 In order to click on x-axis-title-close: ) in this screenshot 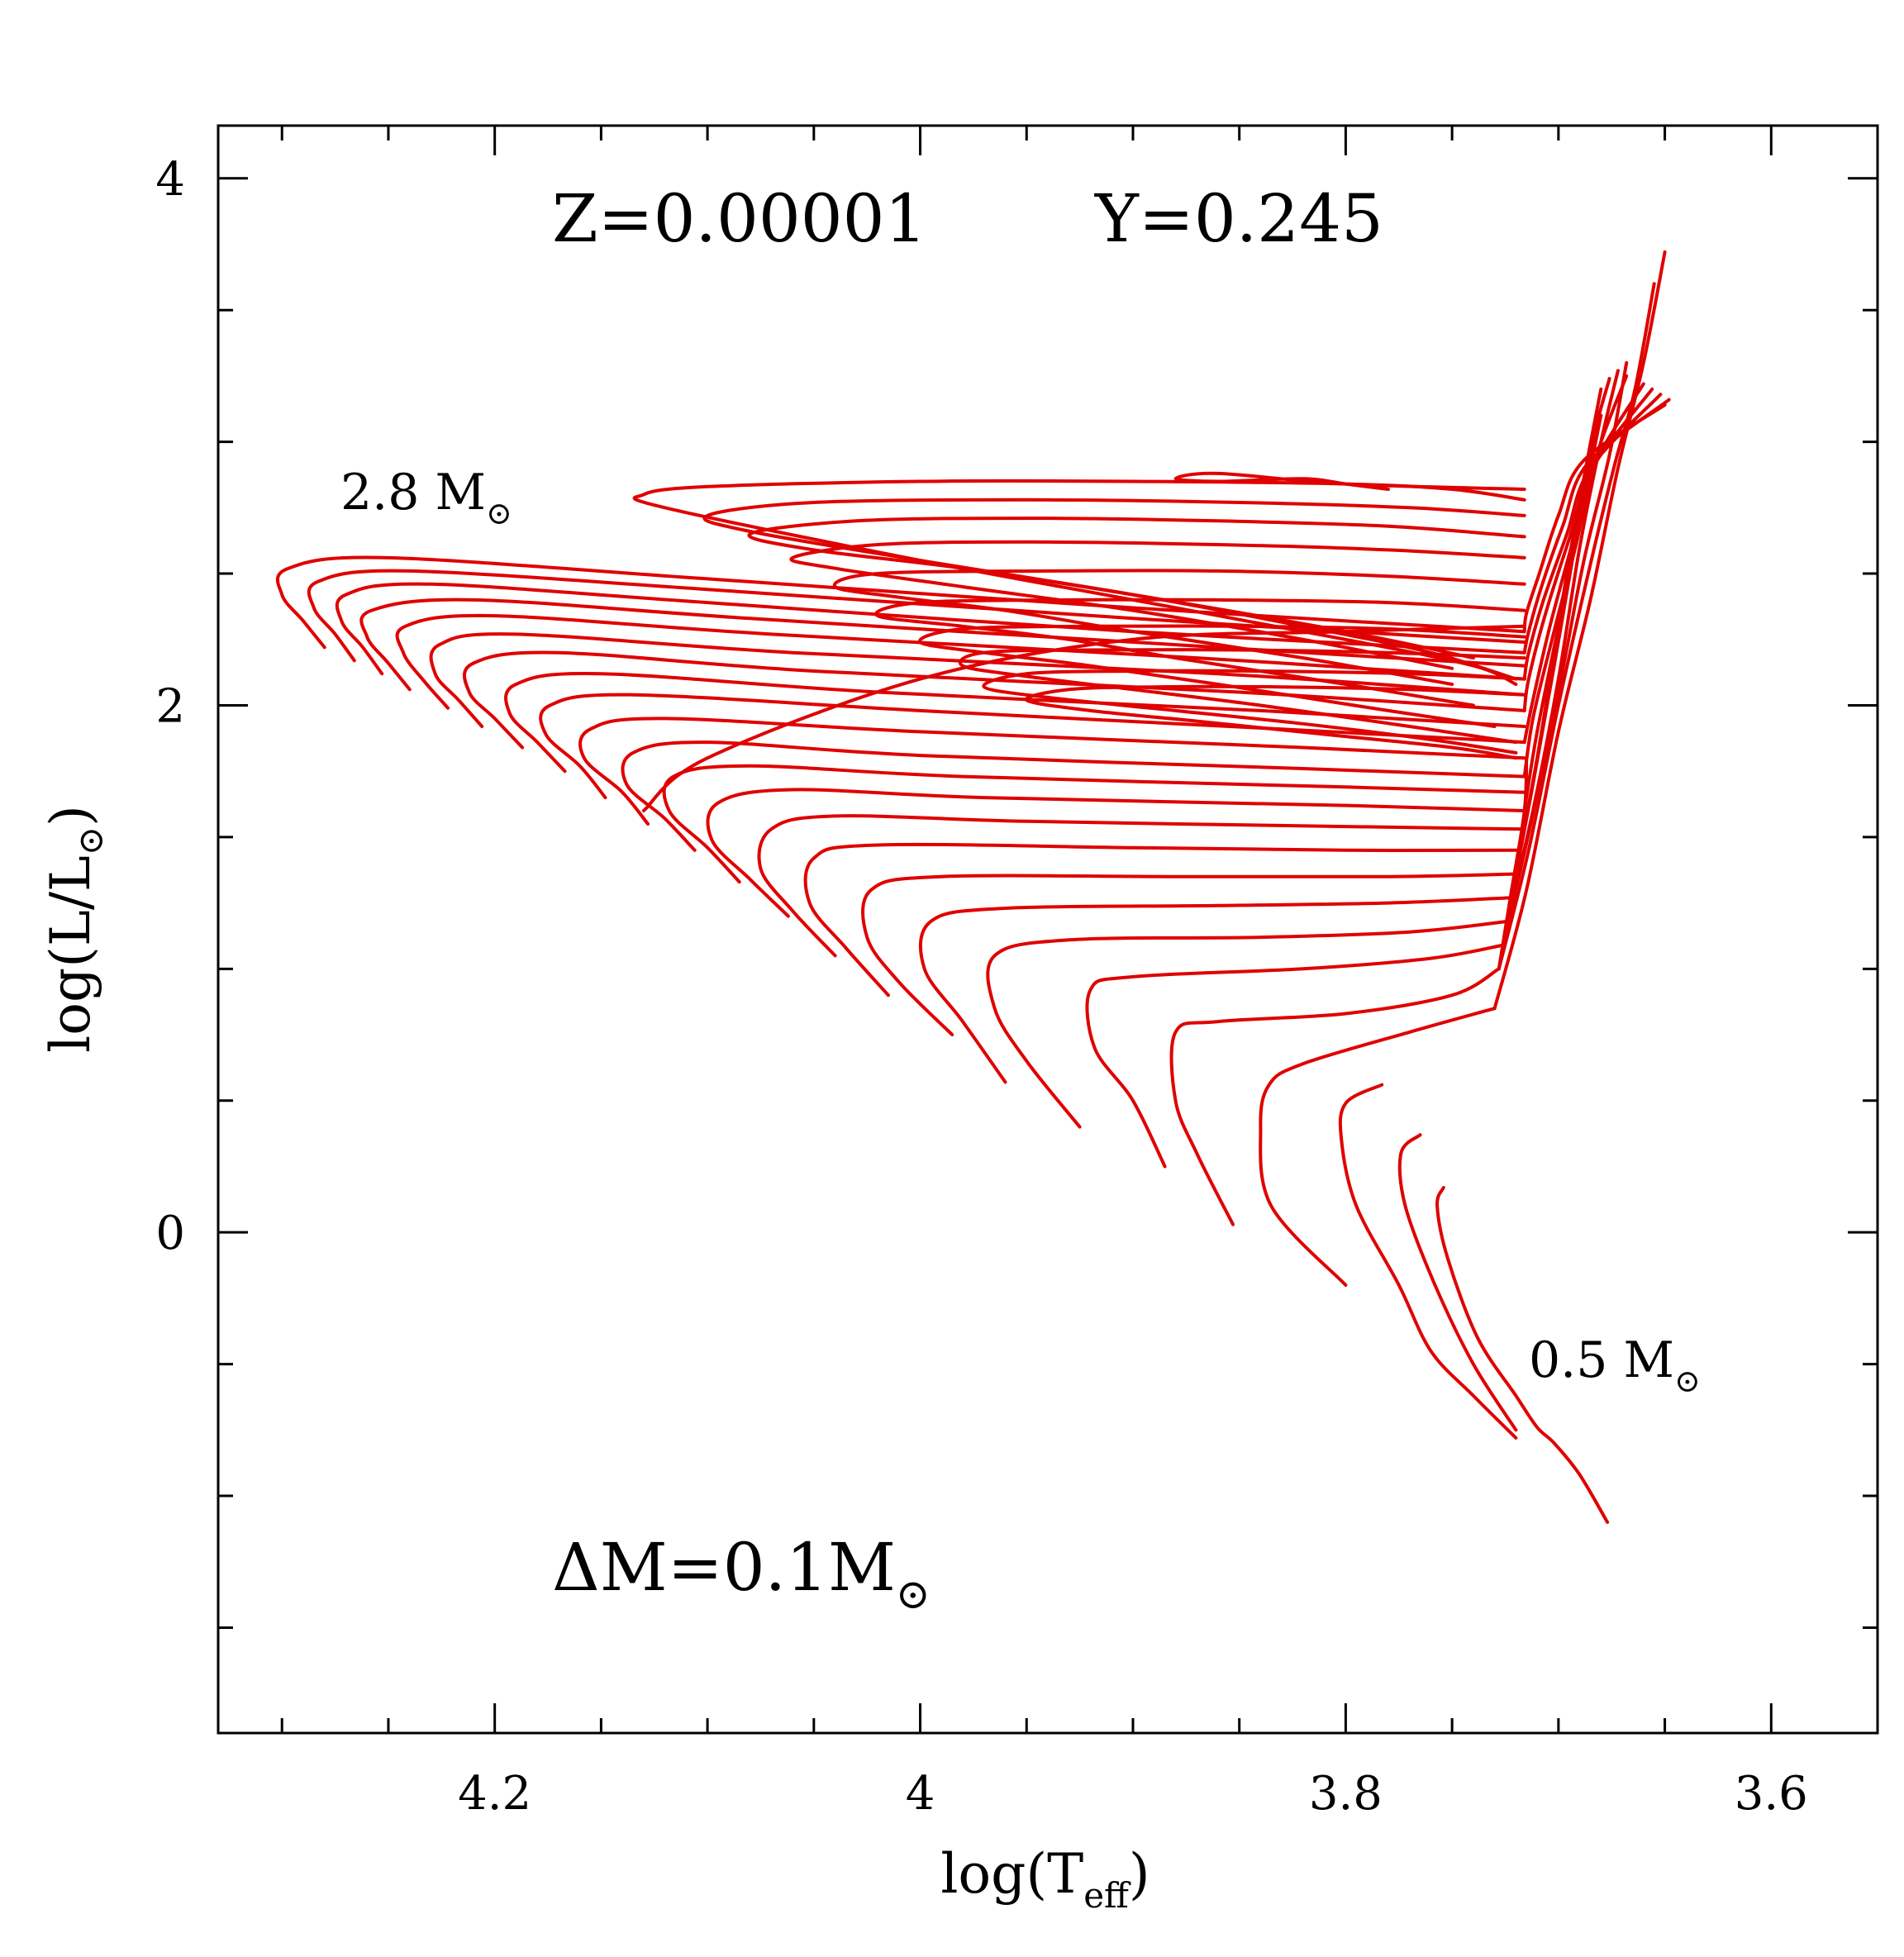, I will do `click(1139, 1874)`.